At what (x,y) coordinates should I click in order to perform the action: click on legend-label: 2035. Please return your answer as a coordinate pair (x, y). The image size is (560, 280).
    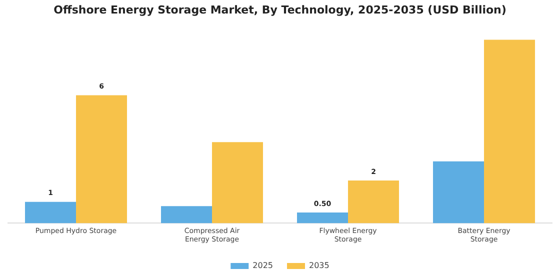
    Looking at the image, I should click on (319, 265).